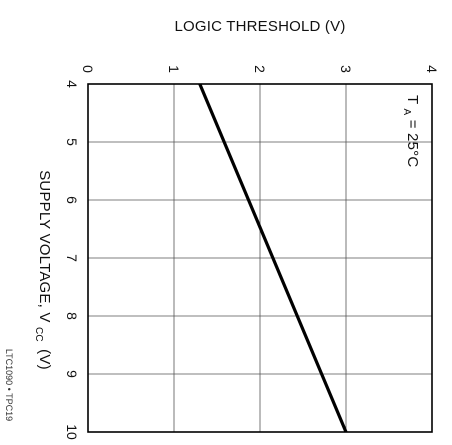 This screenshot has height=445, width=452. I want to click on y-tick-label: 4, so click(432, 69).